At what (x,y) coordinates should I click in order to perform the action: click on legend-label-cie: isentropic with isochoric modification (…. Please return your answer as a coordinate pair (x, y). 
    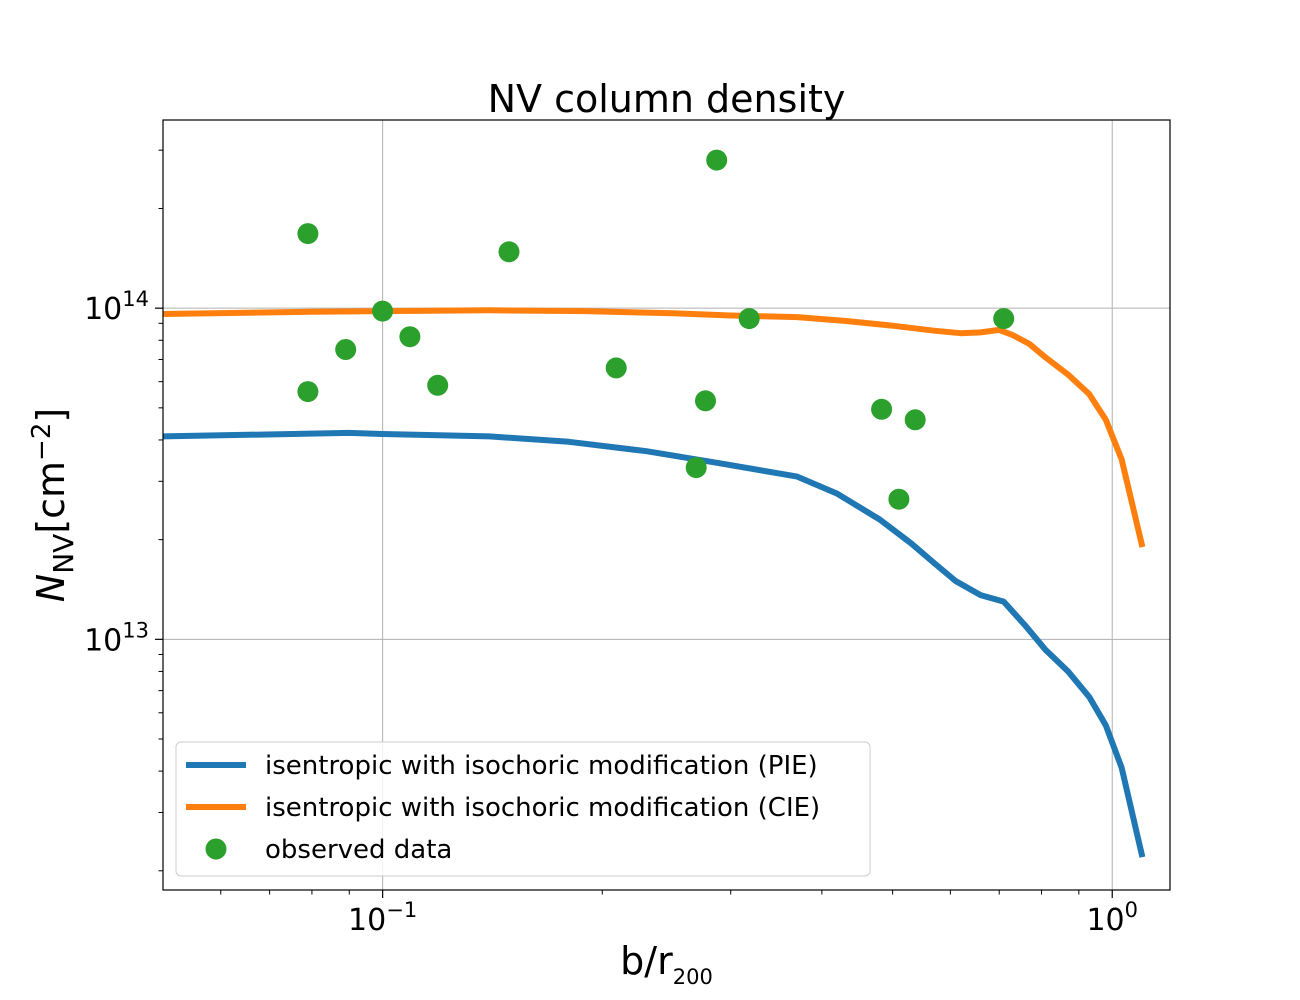
    Looking at the image, I should click on (542, 808).